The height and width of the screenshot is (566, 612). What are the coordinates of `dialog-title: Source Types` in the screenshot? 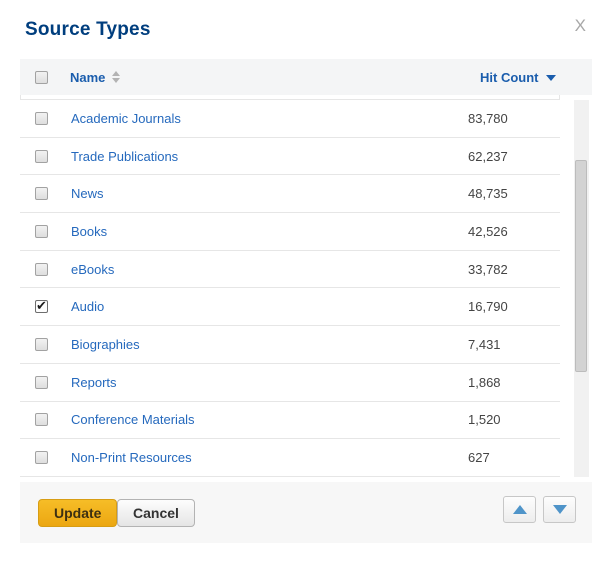 It's located at (88, 29).